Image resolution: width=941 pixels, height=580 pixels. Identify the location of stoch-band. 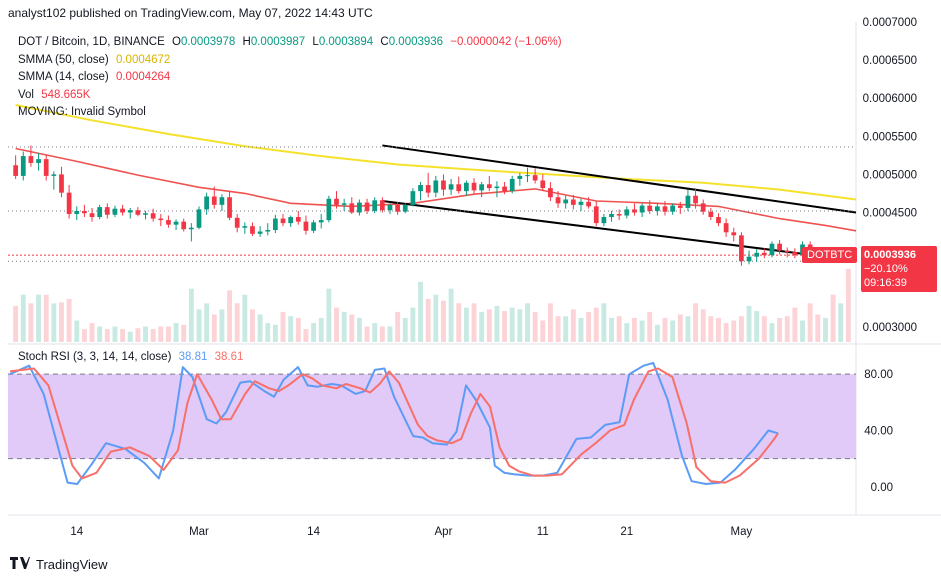
(432, 416).